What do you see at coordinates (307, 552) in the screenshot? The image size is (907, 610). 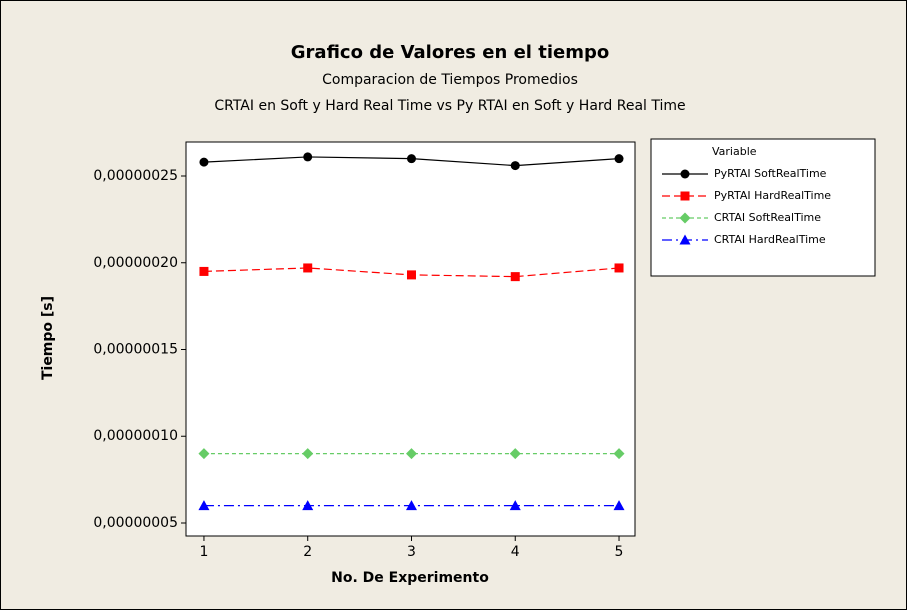 I see `x-tick-label: 2` at bounding box center [307, 552].